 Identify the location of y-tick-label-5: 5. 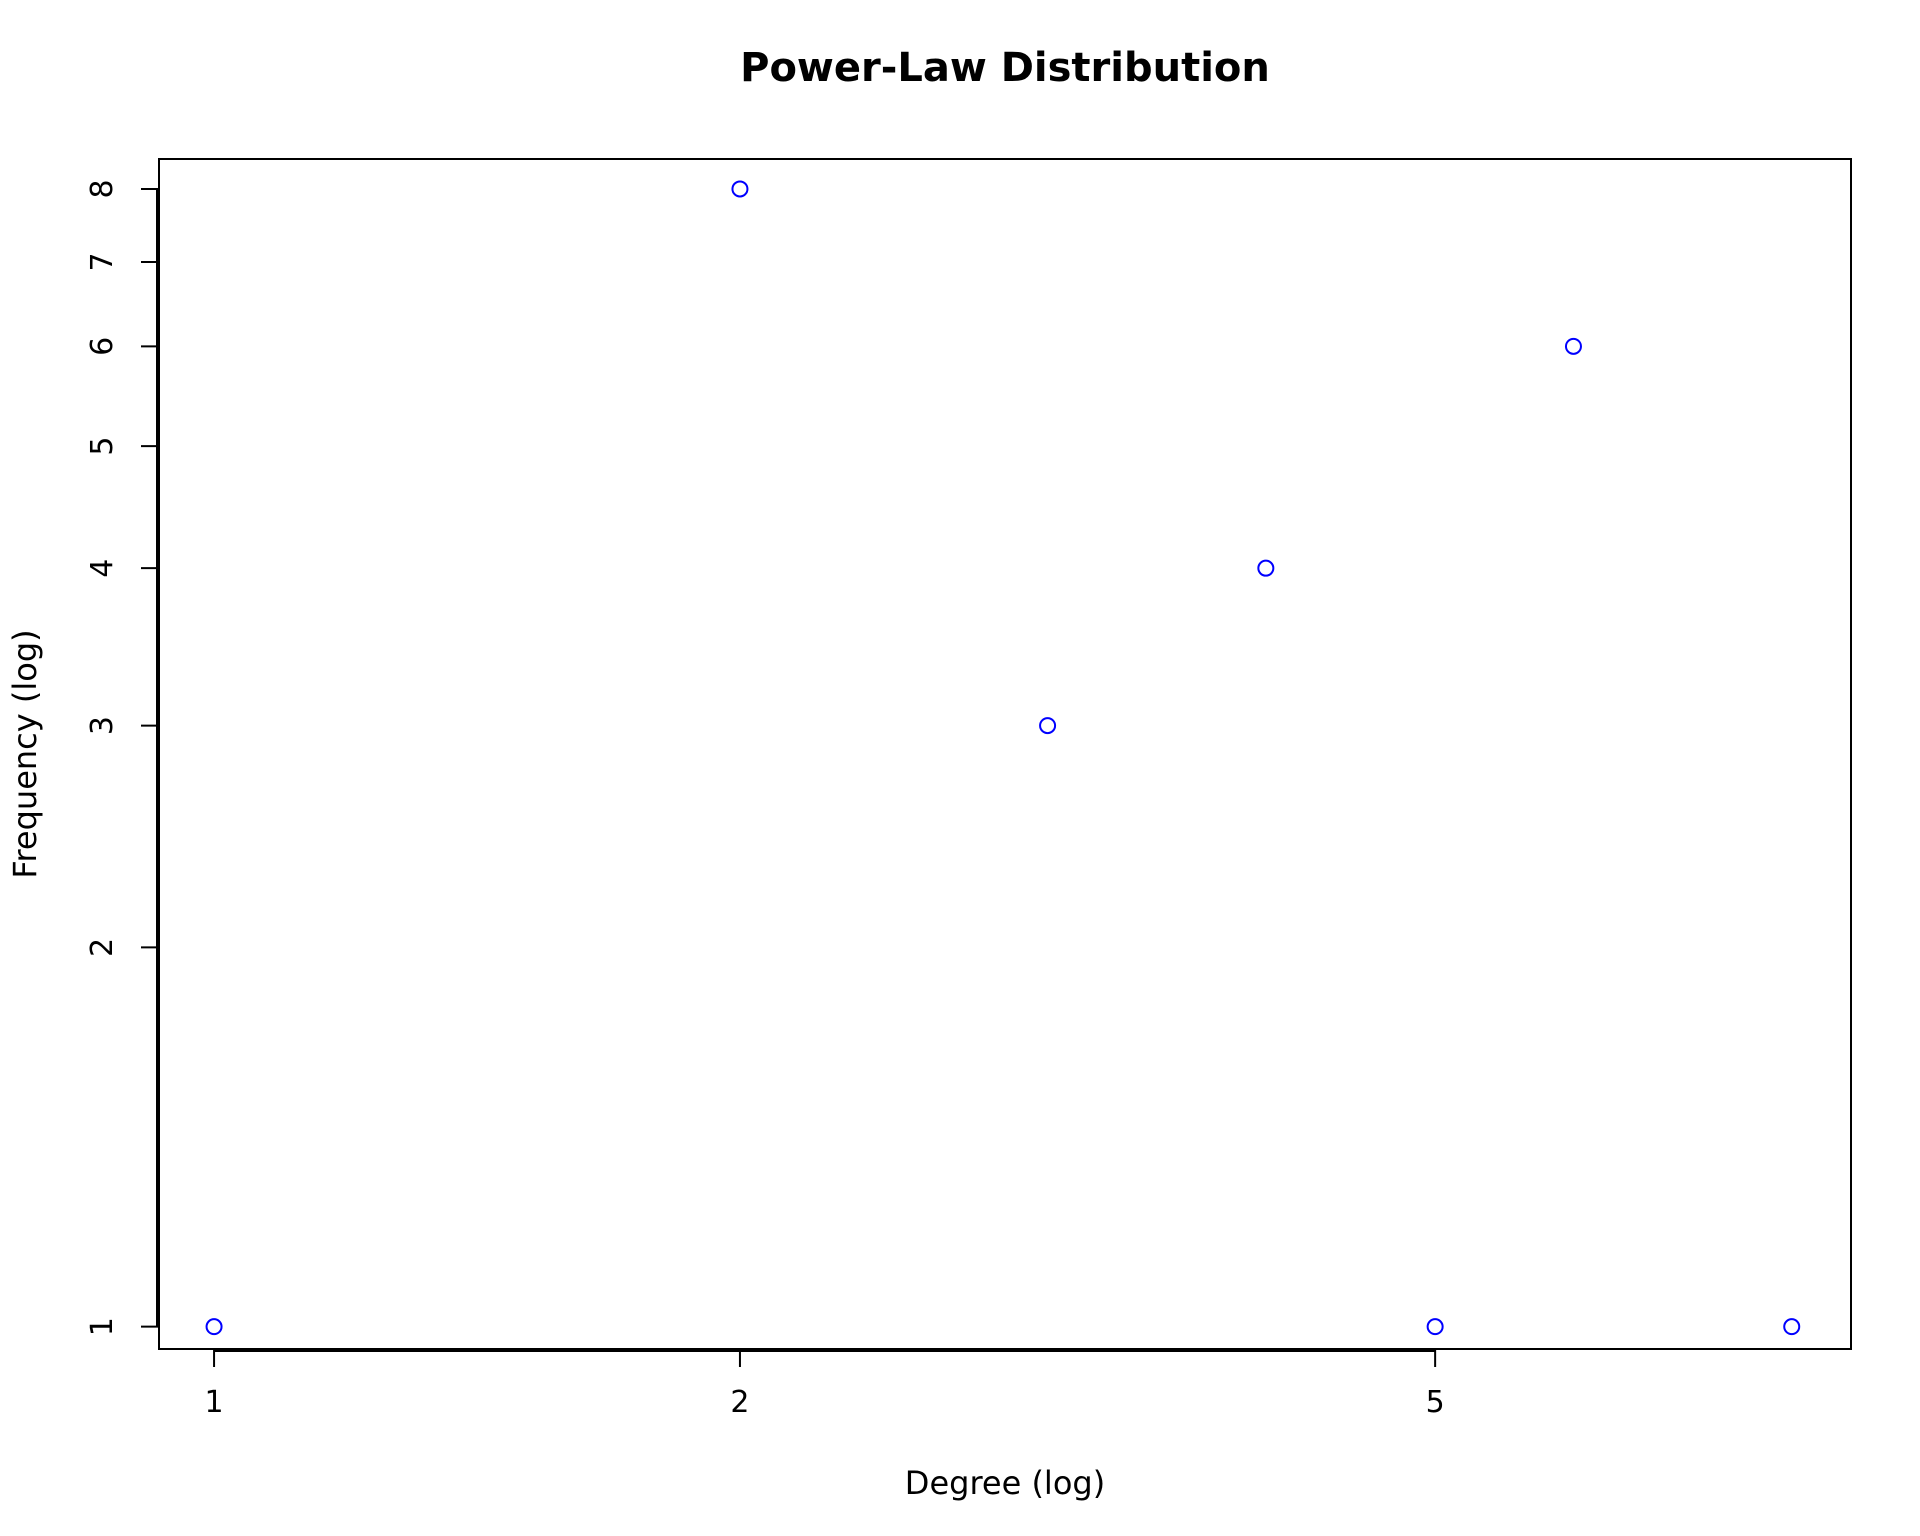
(102, 446).